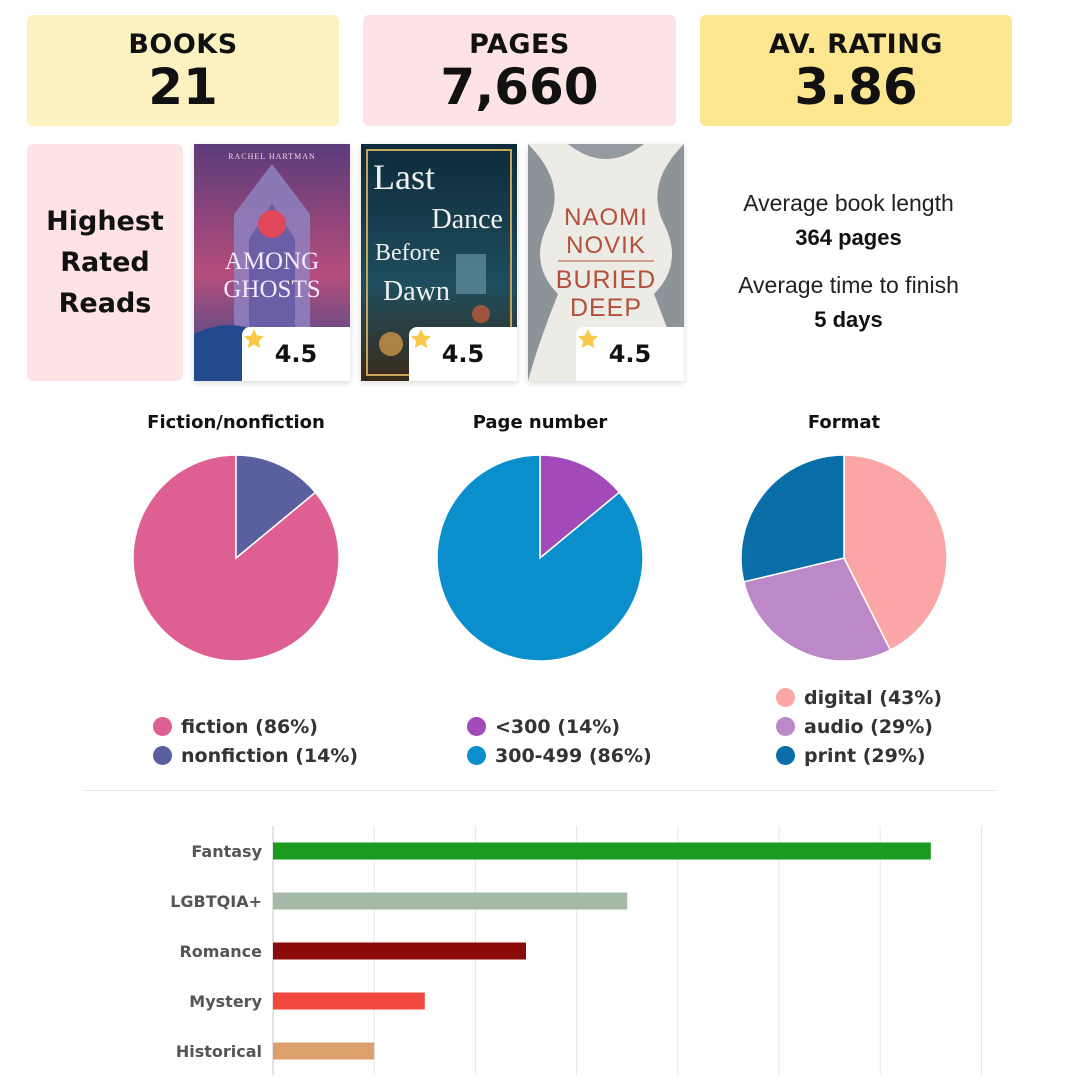  What do you see at coordinates (519, 44) in the screenshot?
I see `pages-label: PAGES` at bounding box center [519, 44].